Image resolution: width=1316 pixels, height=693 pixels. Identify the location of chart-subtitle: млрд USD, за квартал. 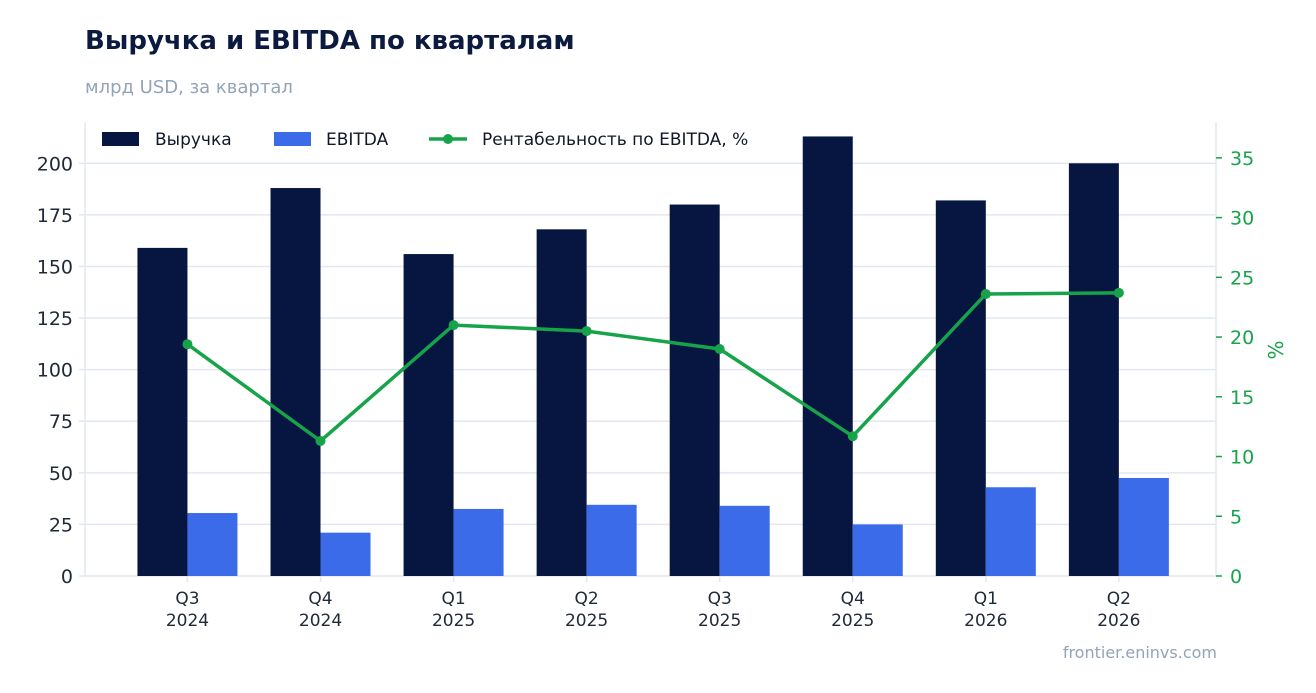
(189, 87).